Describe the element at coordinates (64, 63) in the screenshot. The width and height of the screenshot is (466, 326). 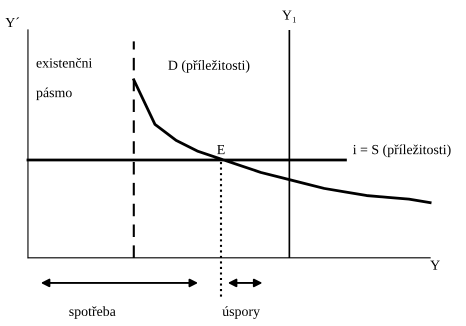
I see `annotation: existenčni` at that location.